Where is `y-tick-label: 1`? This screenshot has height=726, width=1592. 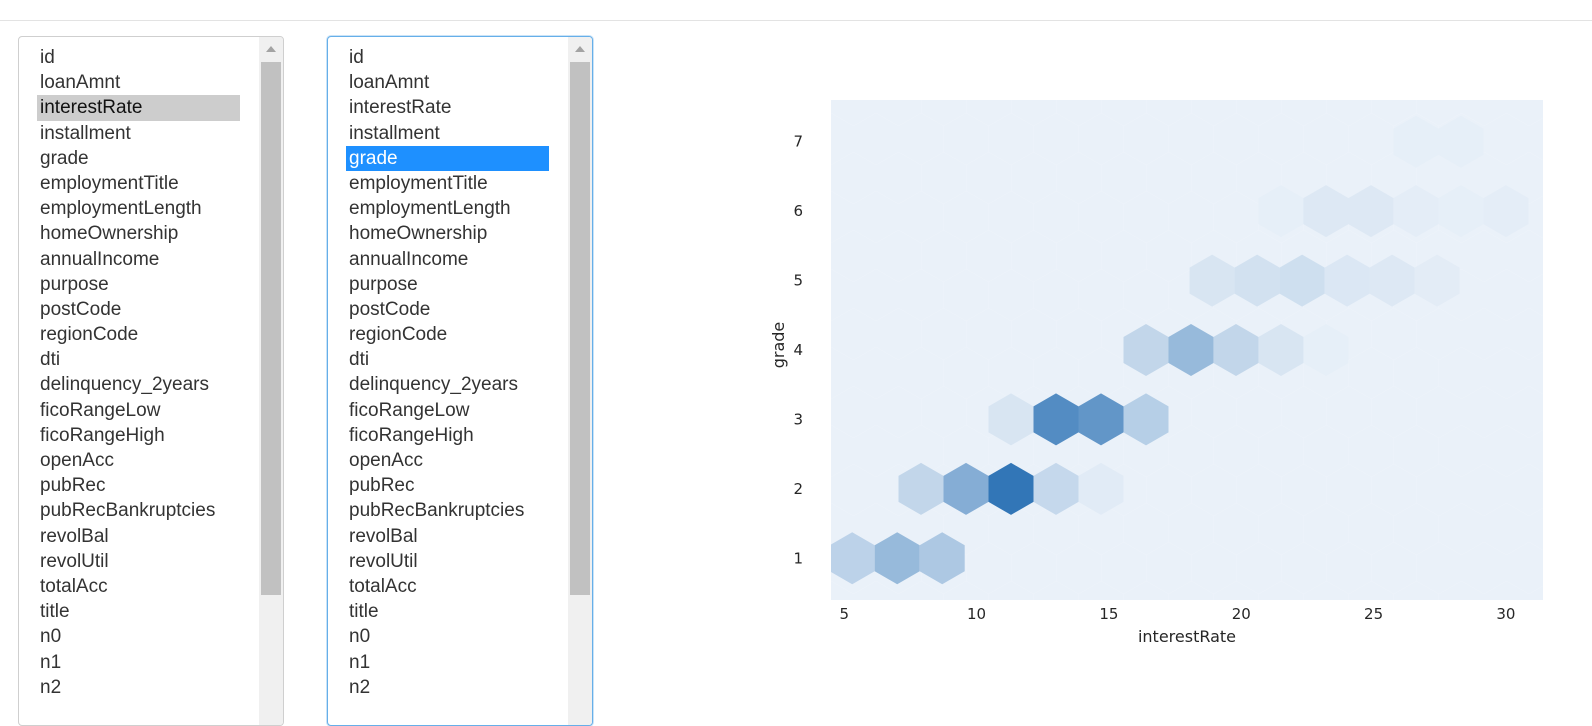 y-tick-label: 1 is located at coordinates (798, 558).